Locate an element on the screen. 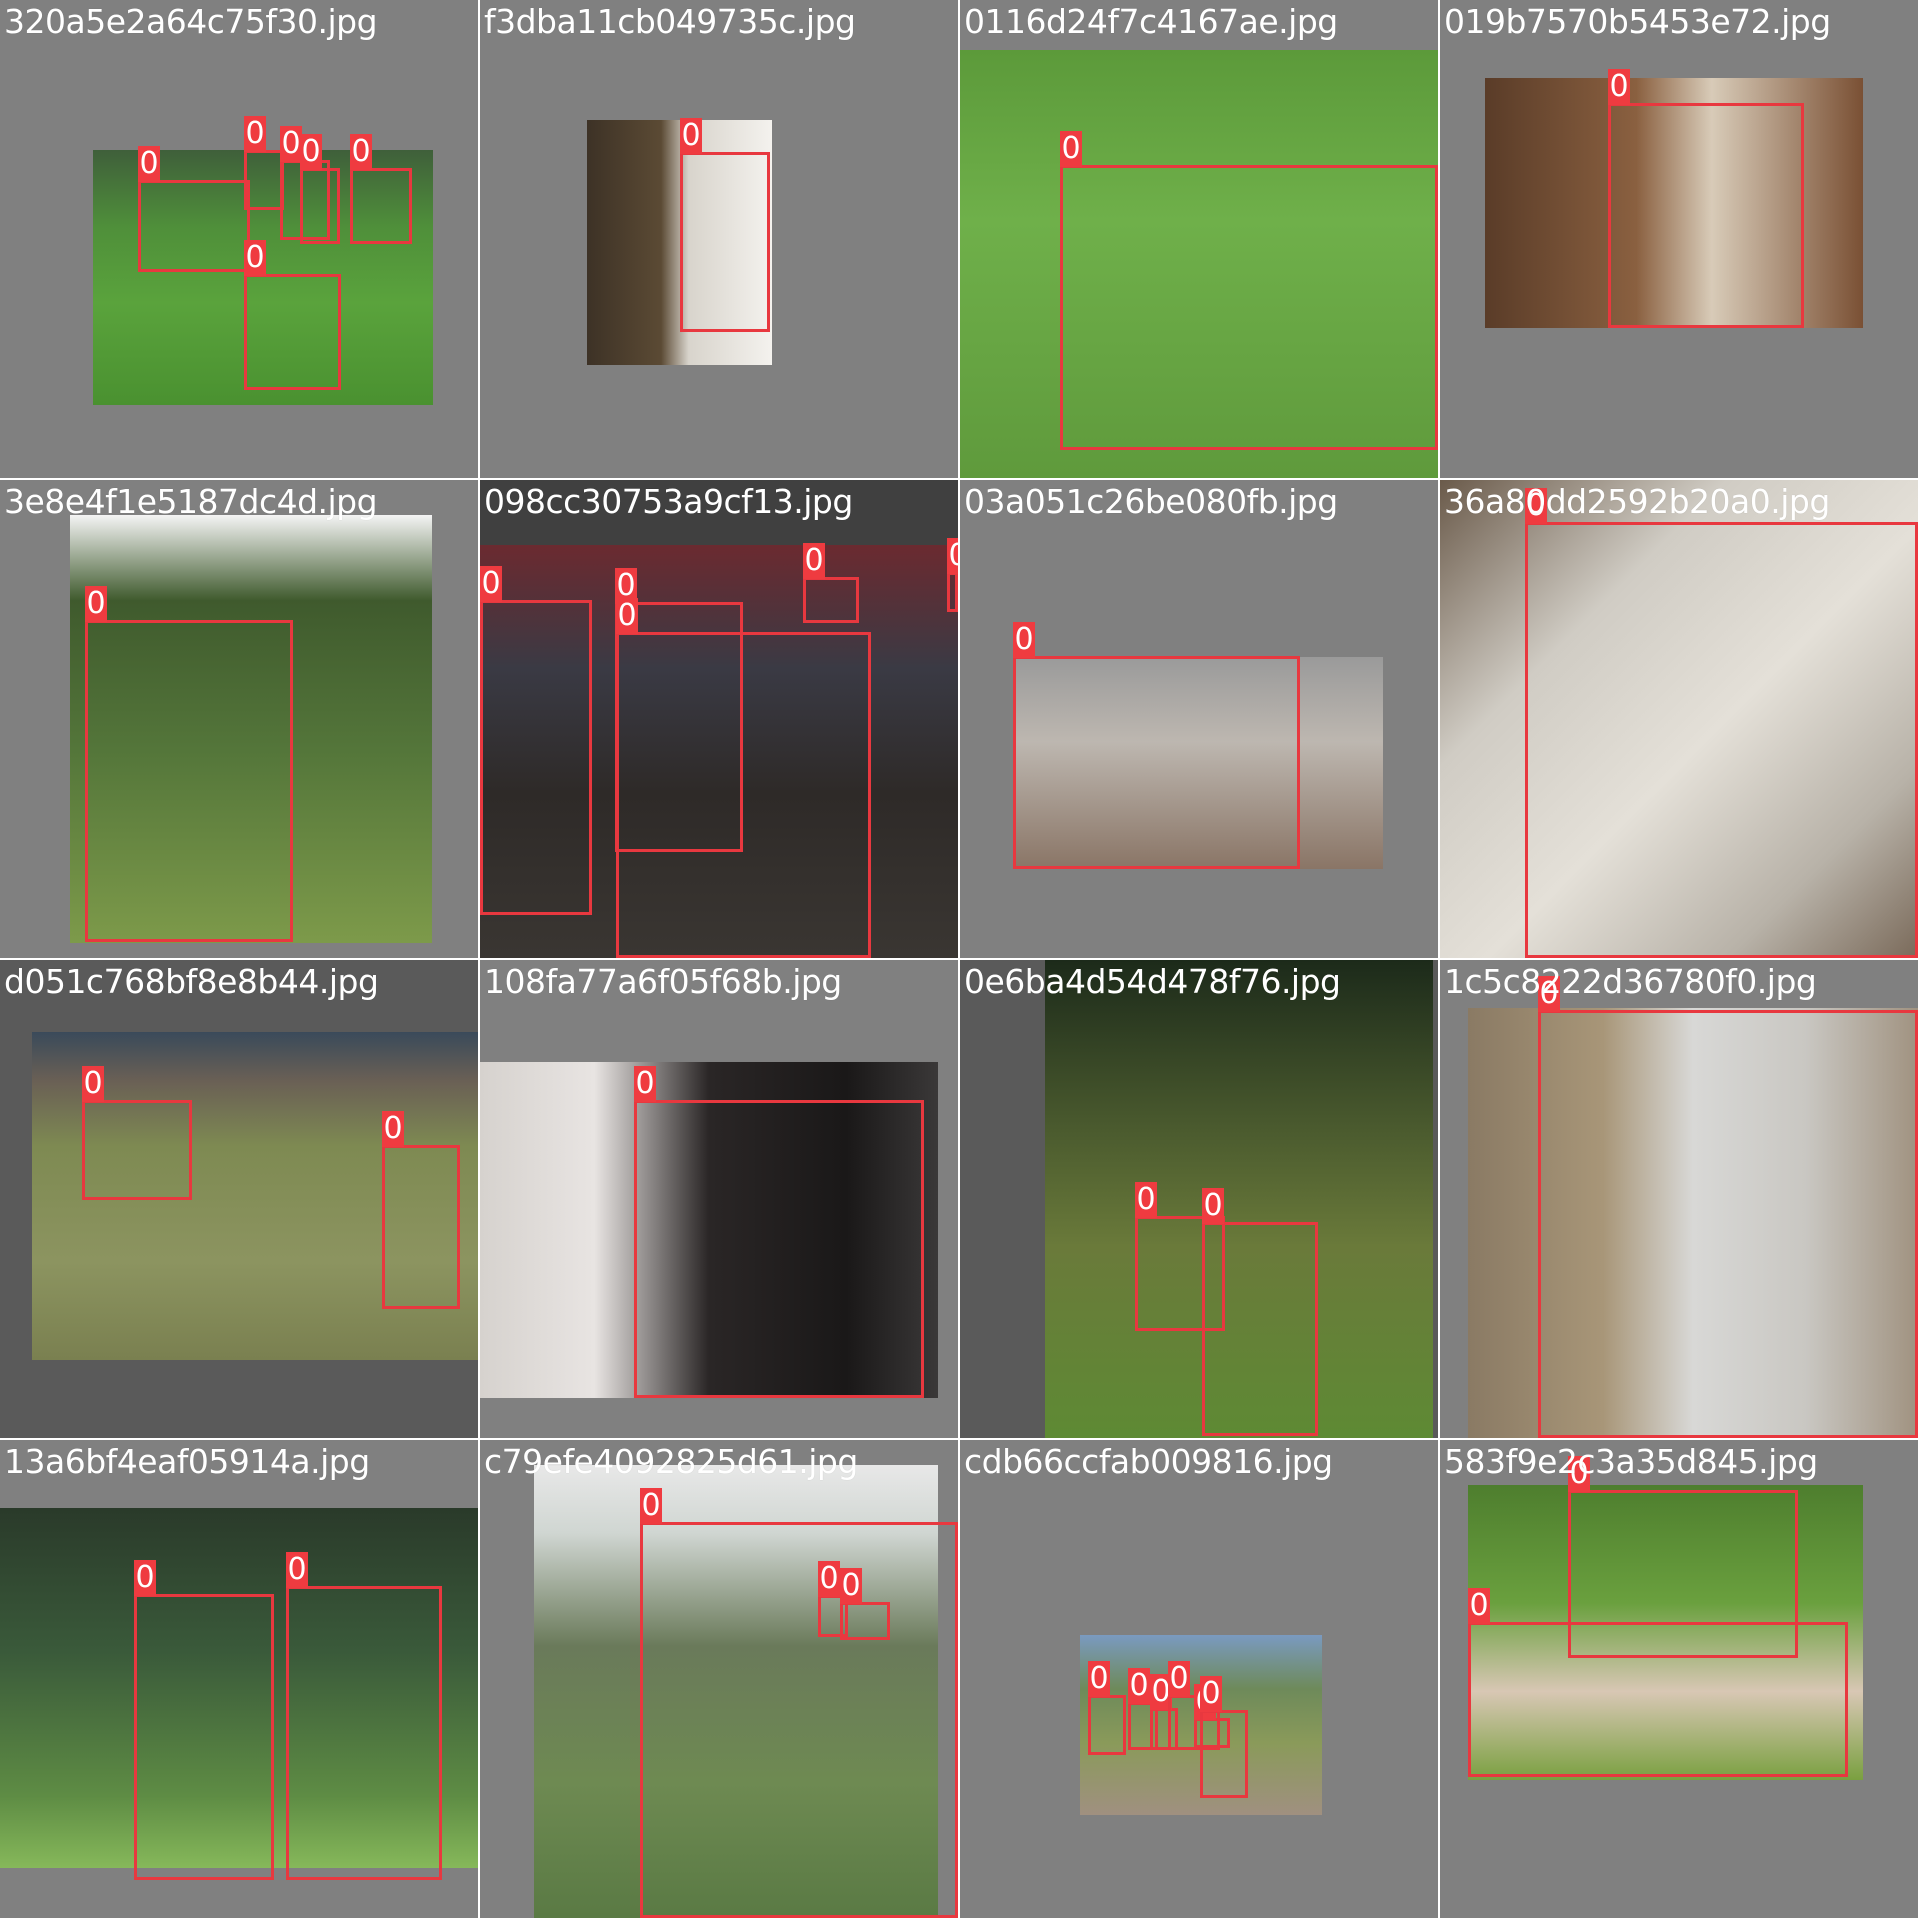  mosaic-tile: 0 1c5c8222d36780f0.jpg is located at coordinates (1679, 1199).